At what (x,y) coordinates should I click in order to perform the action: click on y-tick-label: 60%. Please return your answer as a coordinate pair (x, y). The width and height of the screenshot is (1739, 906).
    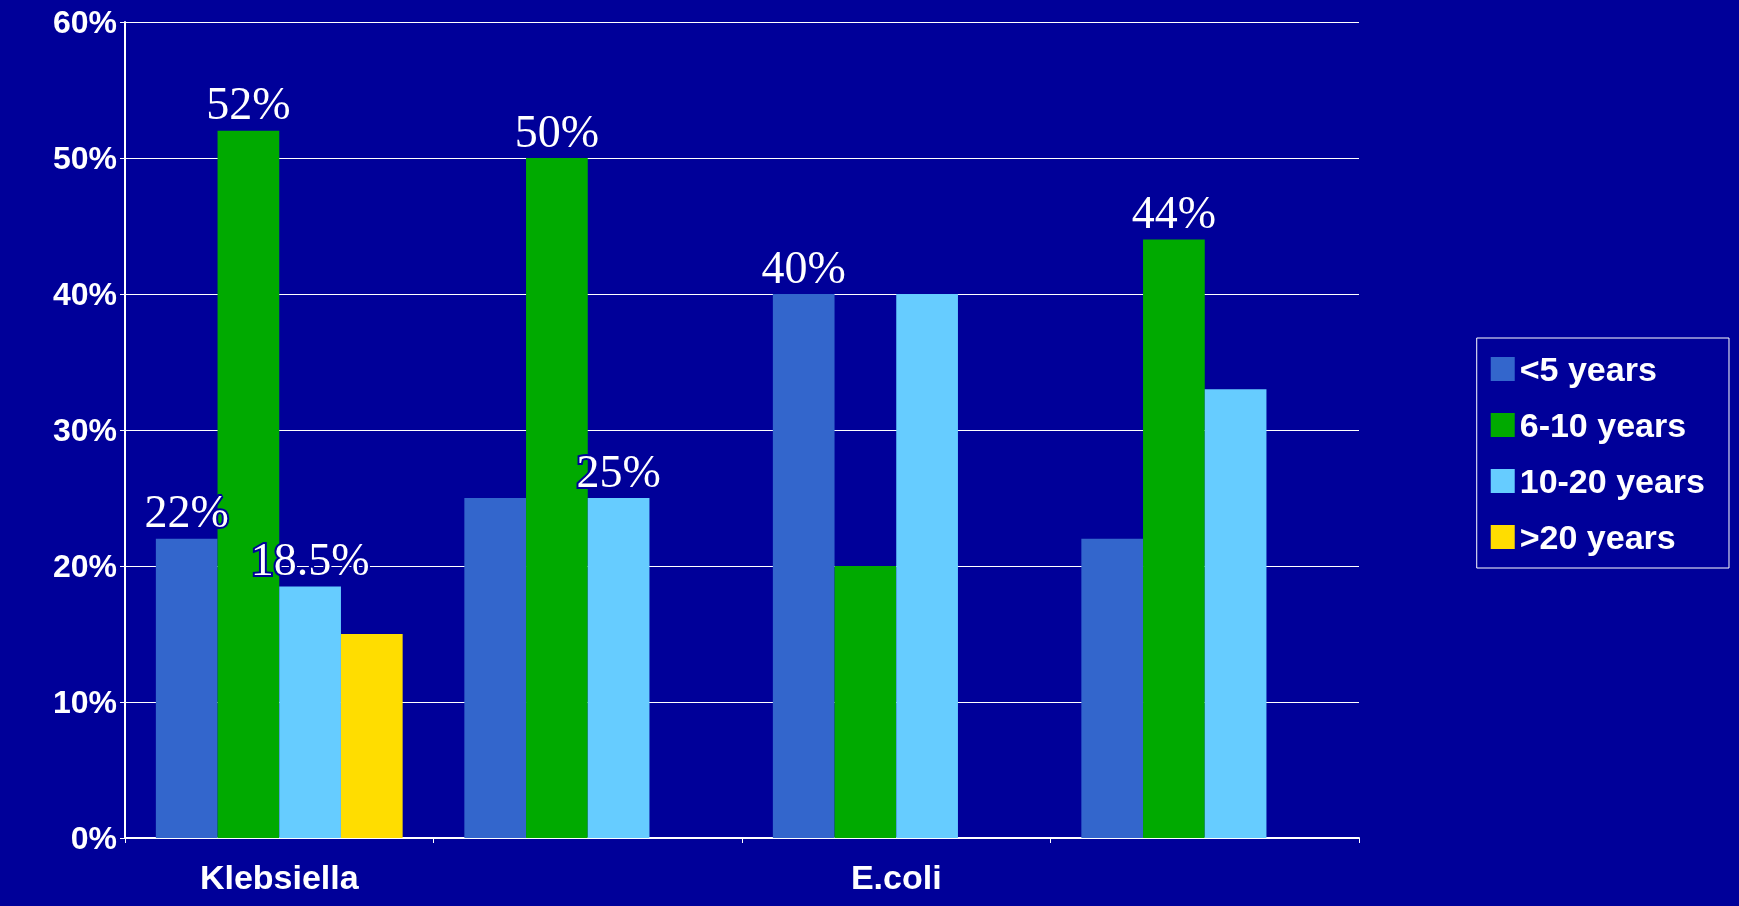
    Looking at the image, I should click on (84, 22).